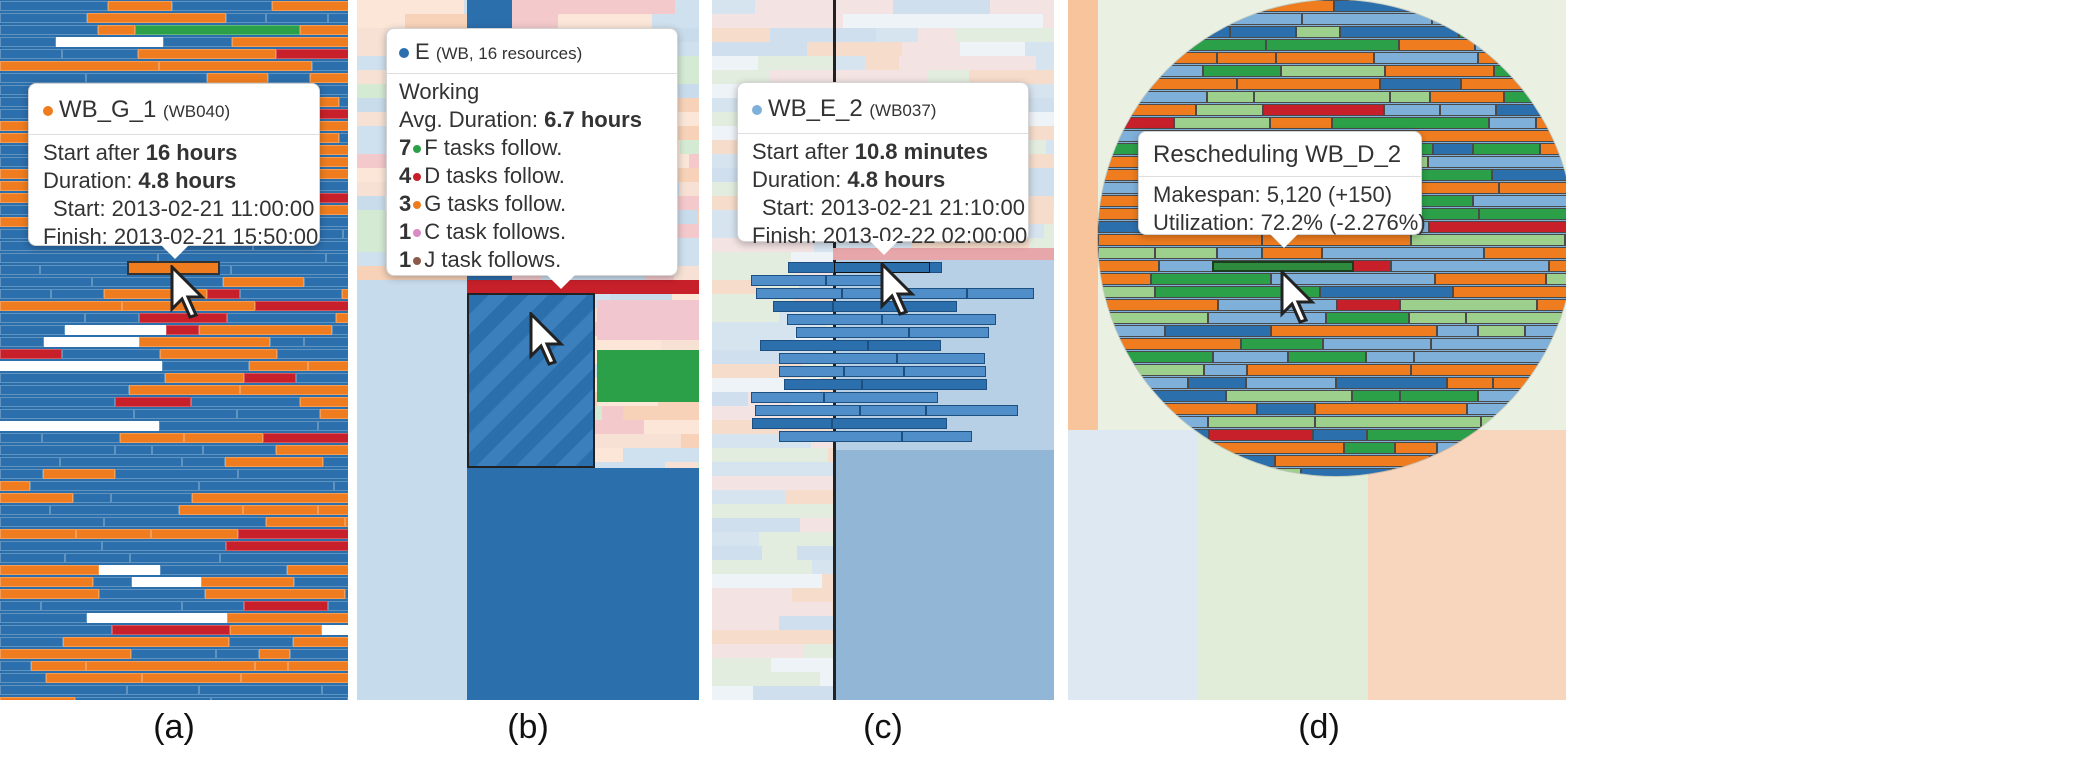 Image resolution: width=2076 pixels, height=758 pixels. What do you see at coordinates (896, 179) in the screenshot?
I see `duration-value: 4.8 hours` at bounding box center [896, 179].